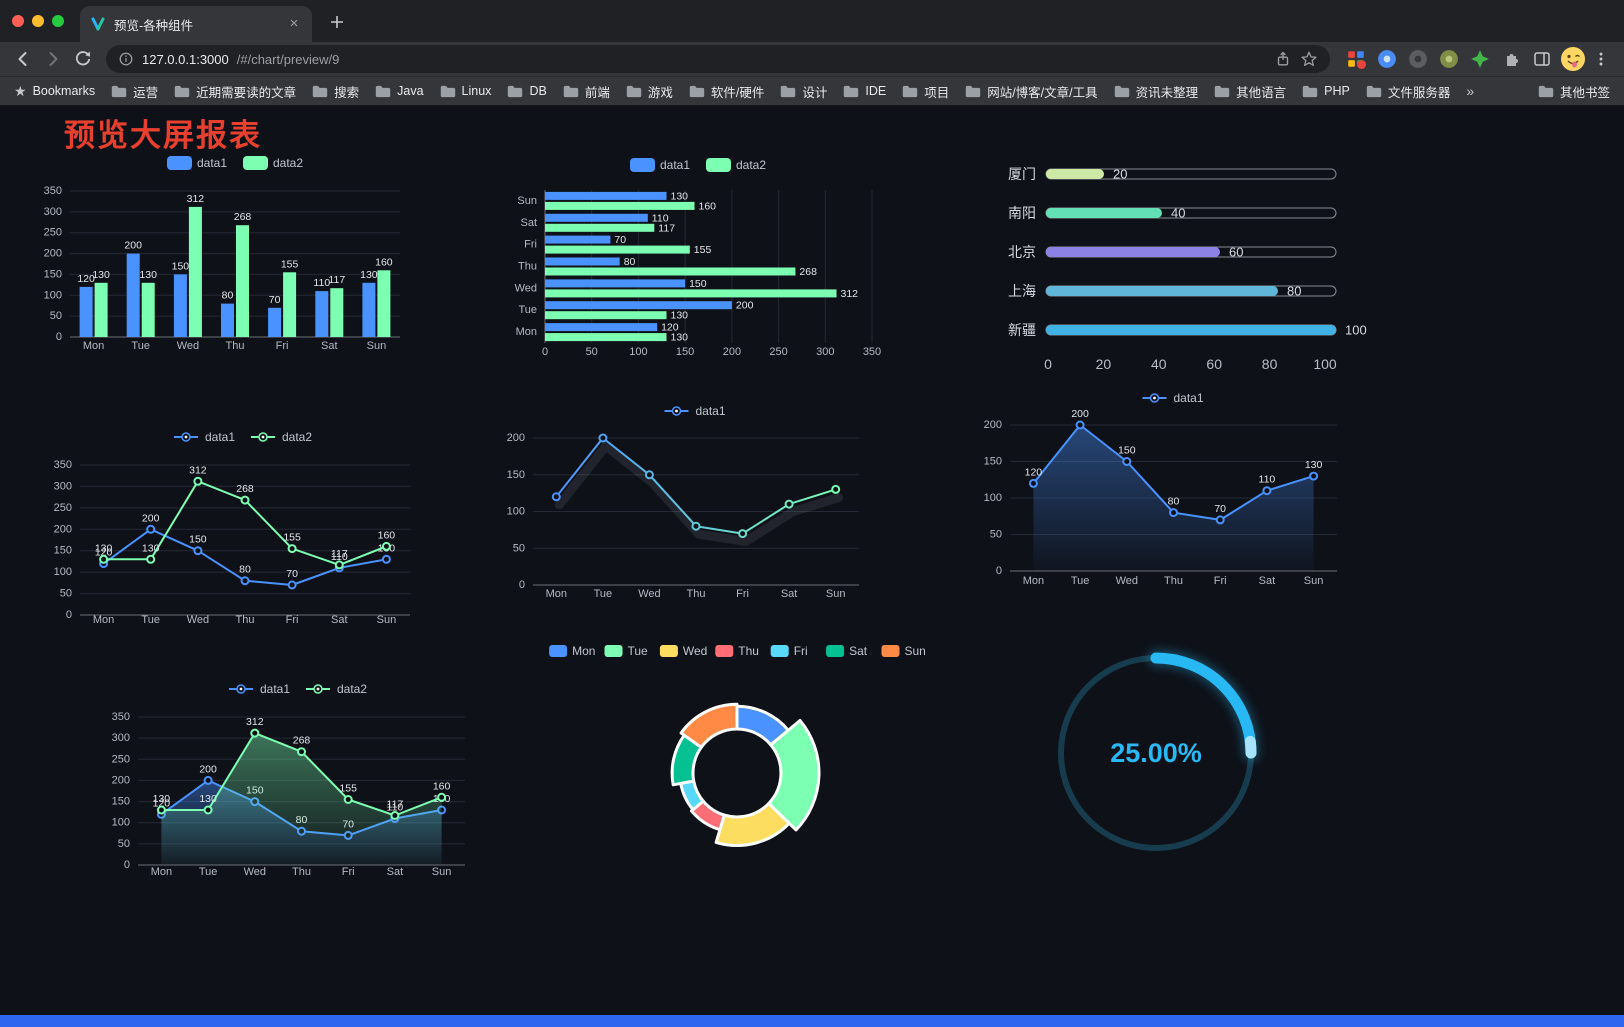 The width and height of the screenshot is (1624, 1027). What do you see at coordinates (803, 91) in the screenshot?
I see `bookmark-folder: 设计` at bounding box center [803, 91].